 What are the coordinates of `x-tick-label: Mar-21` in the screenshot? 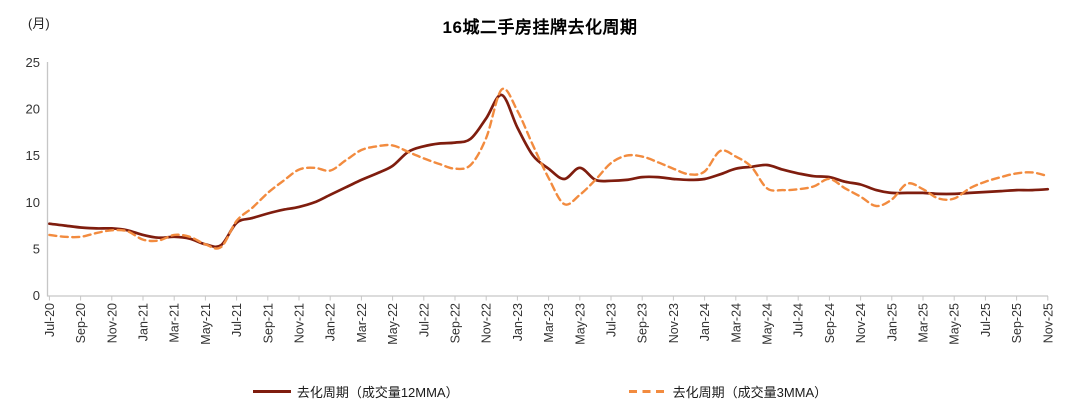 It's located at (175, 323).